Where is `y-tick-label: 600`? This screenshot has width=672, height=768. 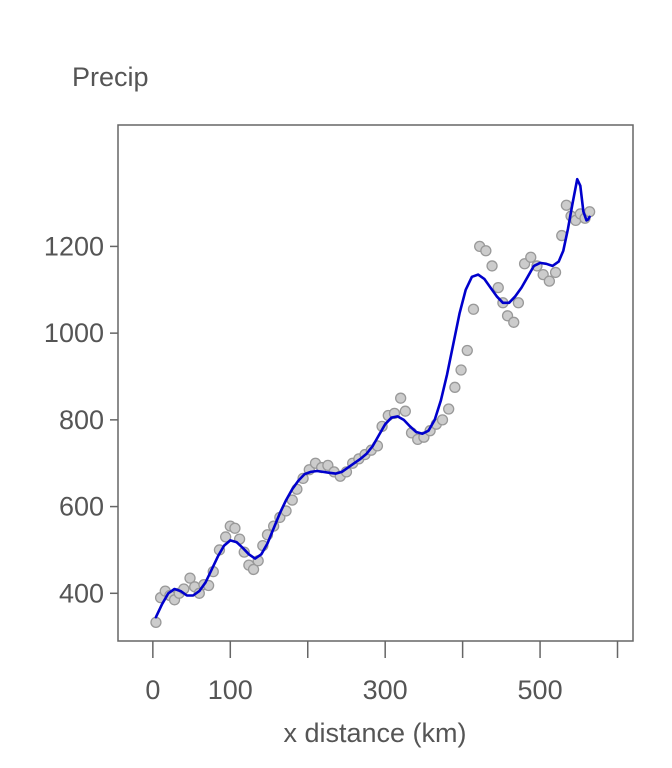 y-tick-label: 600 is located at coordinates (81, 507).